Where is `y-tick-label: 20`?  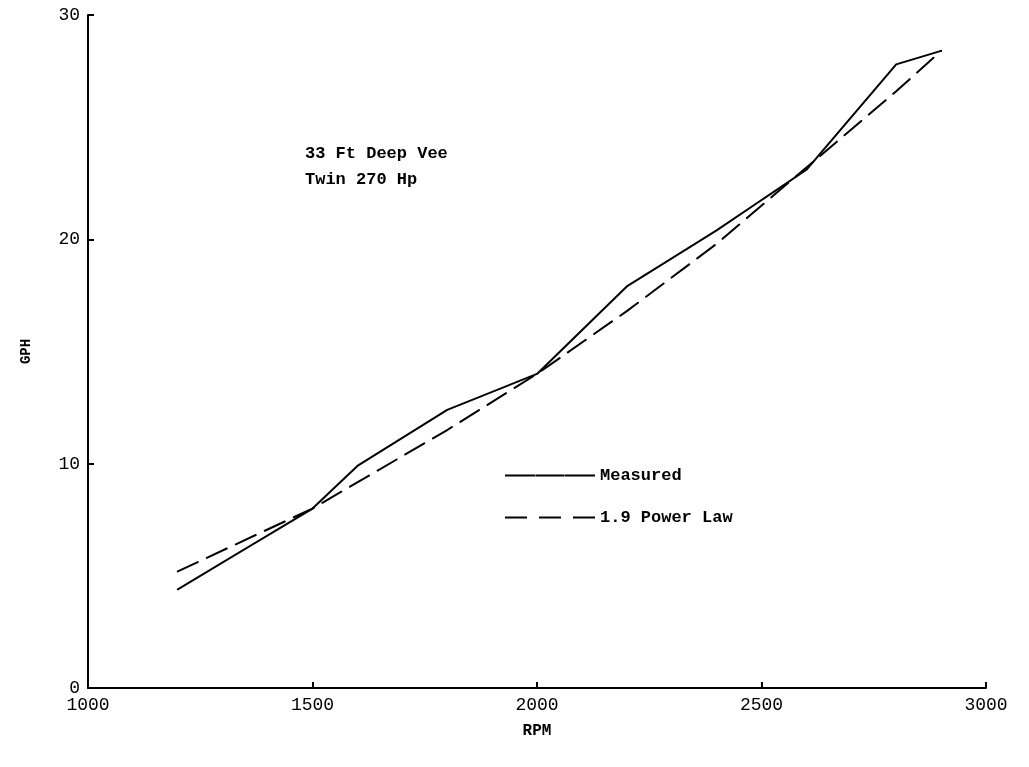 y-tick-label: 20 is located at coordinates (69, 239).